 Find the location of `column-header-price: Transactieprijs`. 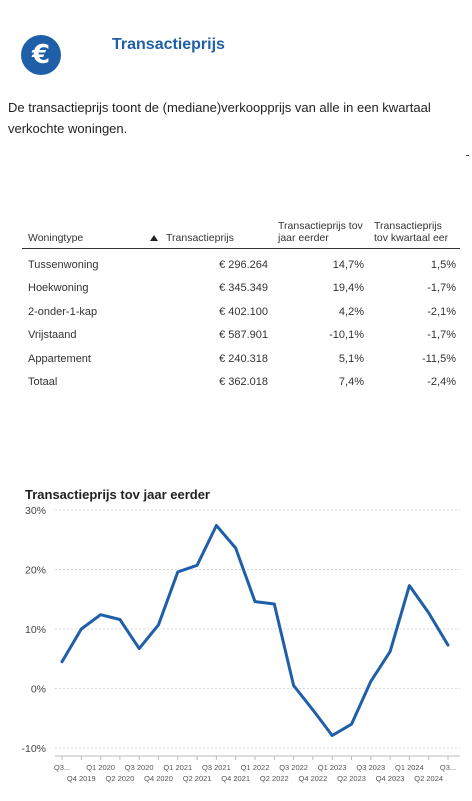

column-header-price: Transactieprijs is located at coordinates (208, 234).